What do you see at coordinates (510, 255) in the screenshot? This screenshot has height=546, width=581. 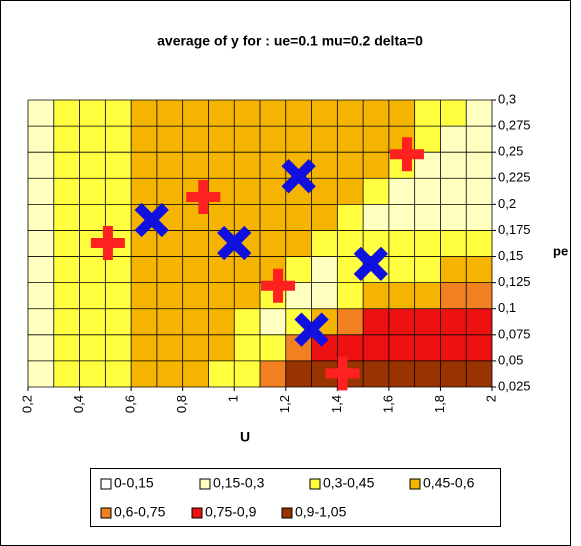 I see `y-tick-label: 0,15` at bounding box center [510, 255].